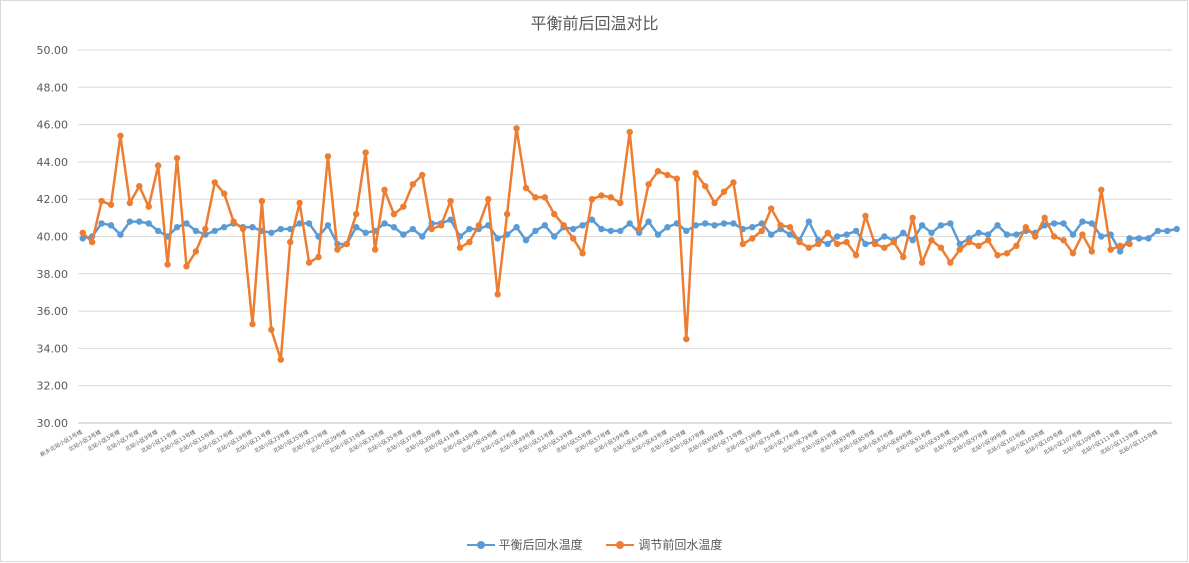 The height and width of the screenshot is (563, 1189). What do you see at coordinates (524, 544) in the screenshot?
I see `legend-item-series-1: 平衡后回水温度` at bounding box center [524, 544].